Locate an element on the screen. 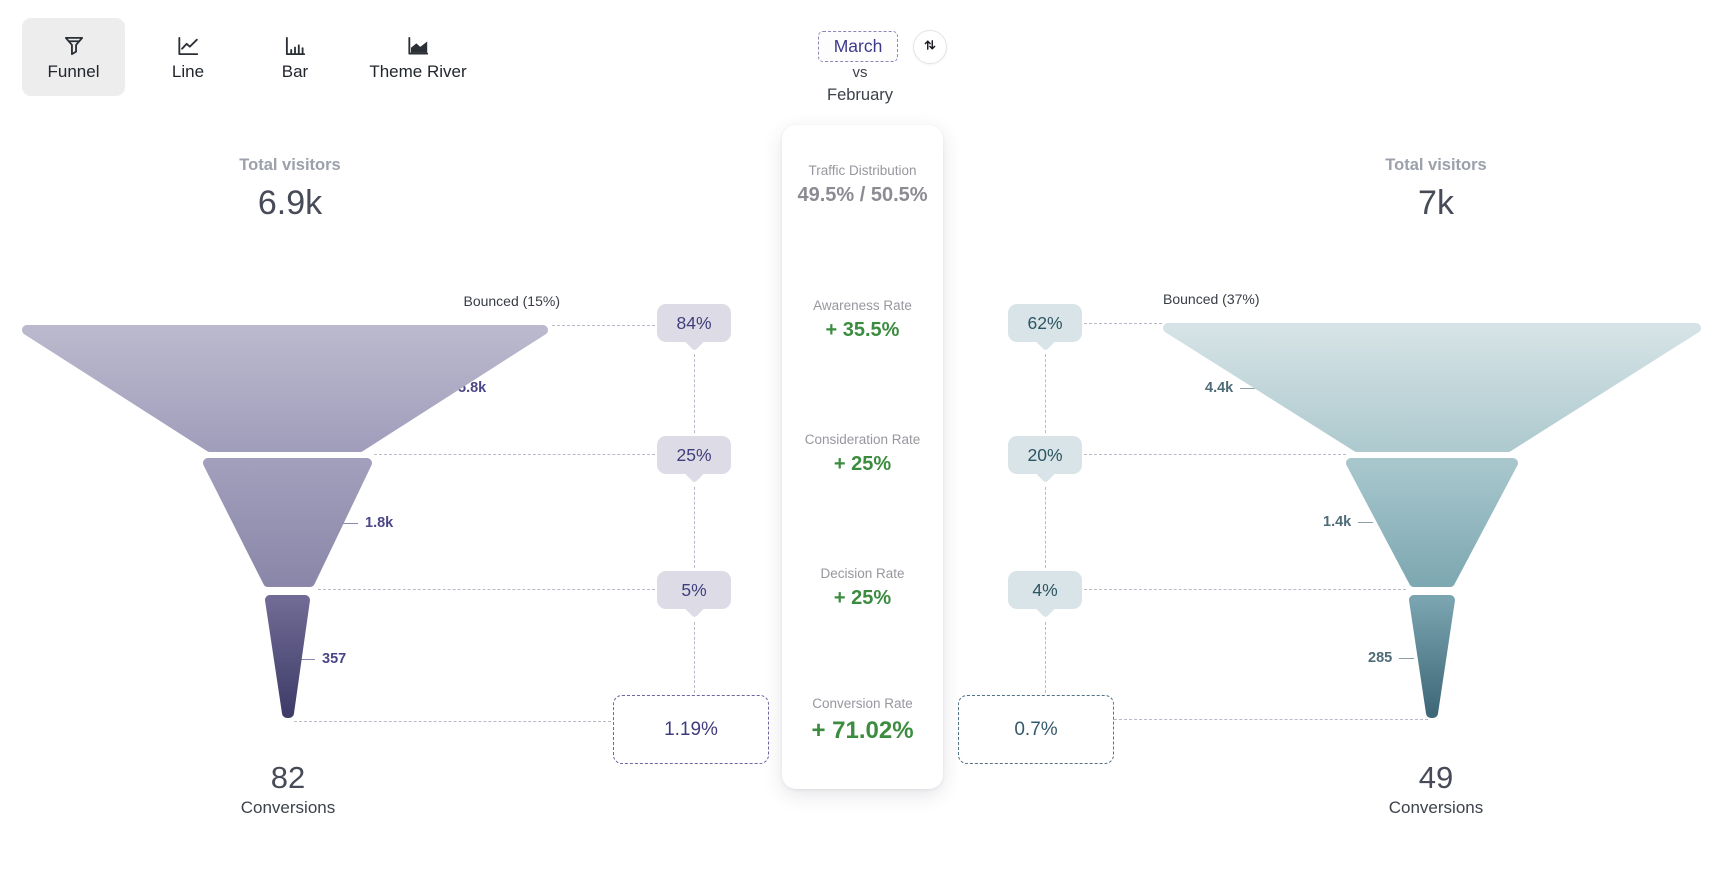  metric-decision-rate: Decision Rate + 25% is located at coordinates (862, 587).